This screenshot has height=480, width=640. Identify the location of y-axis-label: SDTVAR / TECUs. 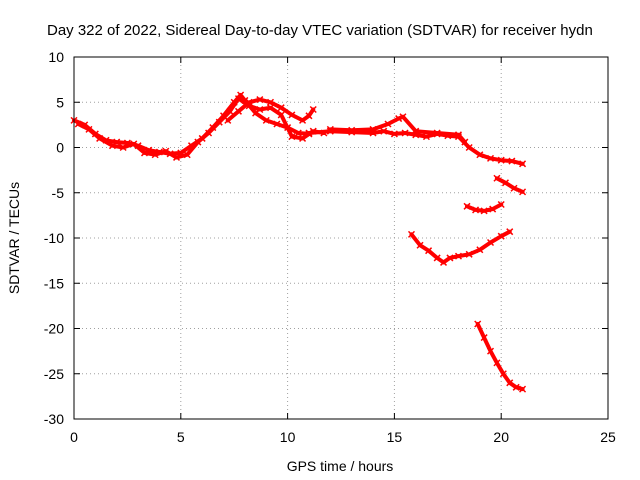
(14, 238).